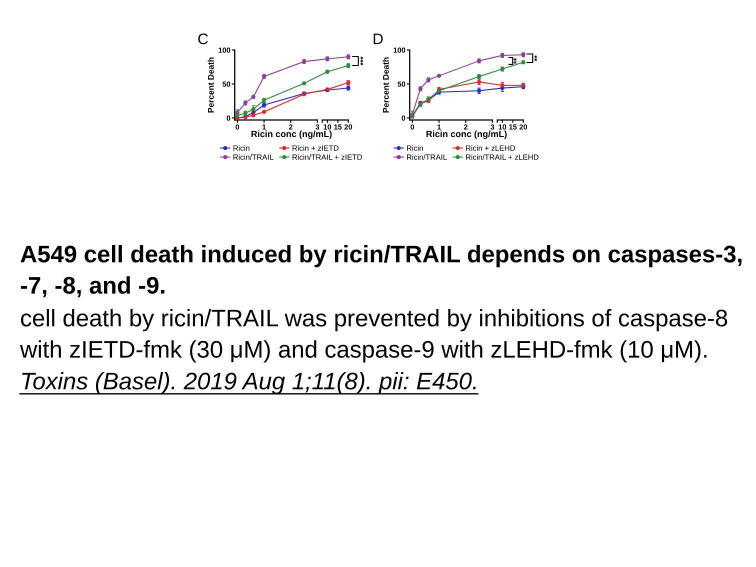  What do you see at coordinates (374, 336) in the screenshot?
I see `text: cell death by ricin/TRAIL was prevented by inhibitions of caspase-8 with zIETD-fmk (30 μM) and caspase-9 with zLEHD-fmk (10 μM).` at bounding box center [374, 336].